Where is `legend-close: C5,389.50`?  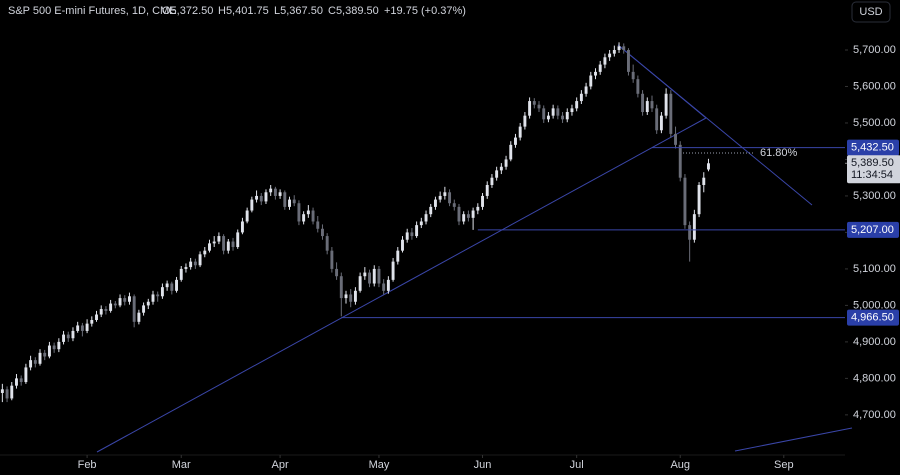 legend-close: C5,389.50 is located at coordinates (353, 11).